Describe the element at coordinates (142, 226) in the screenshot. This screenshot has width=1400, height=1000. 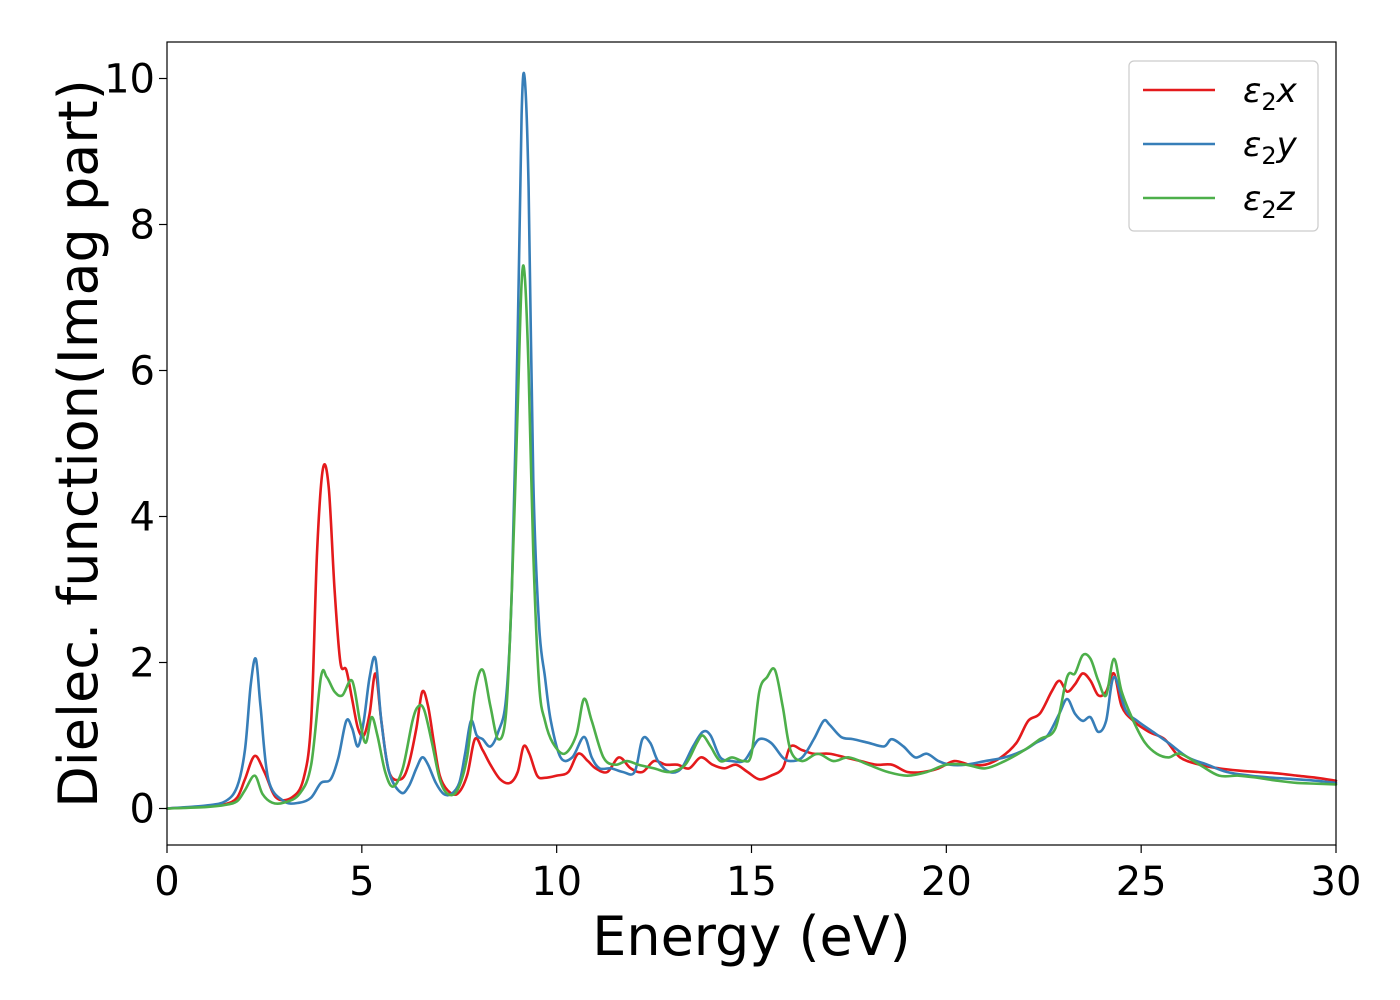
I see `y-tick-label: 8` at that location.